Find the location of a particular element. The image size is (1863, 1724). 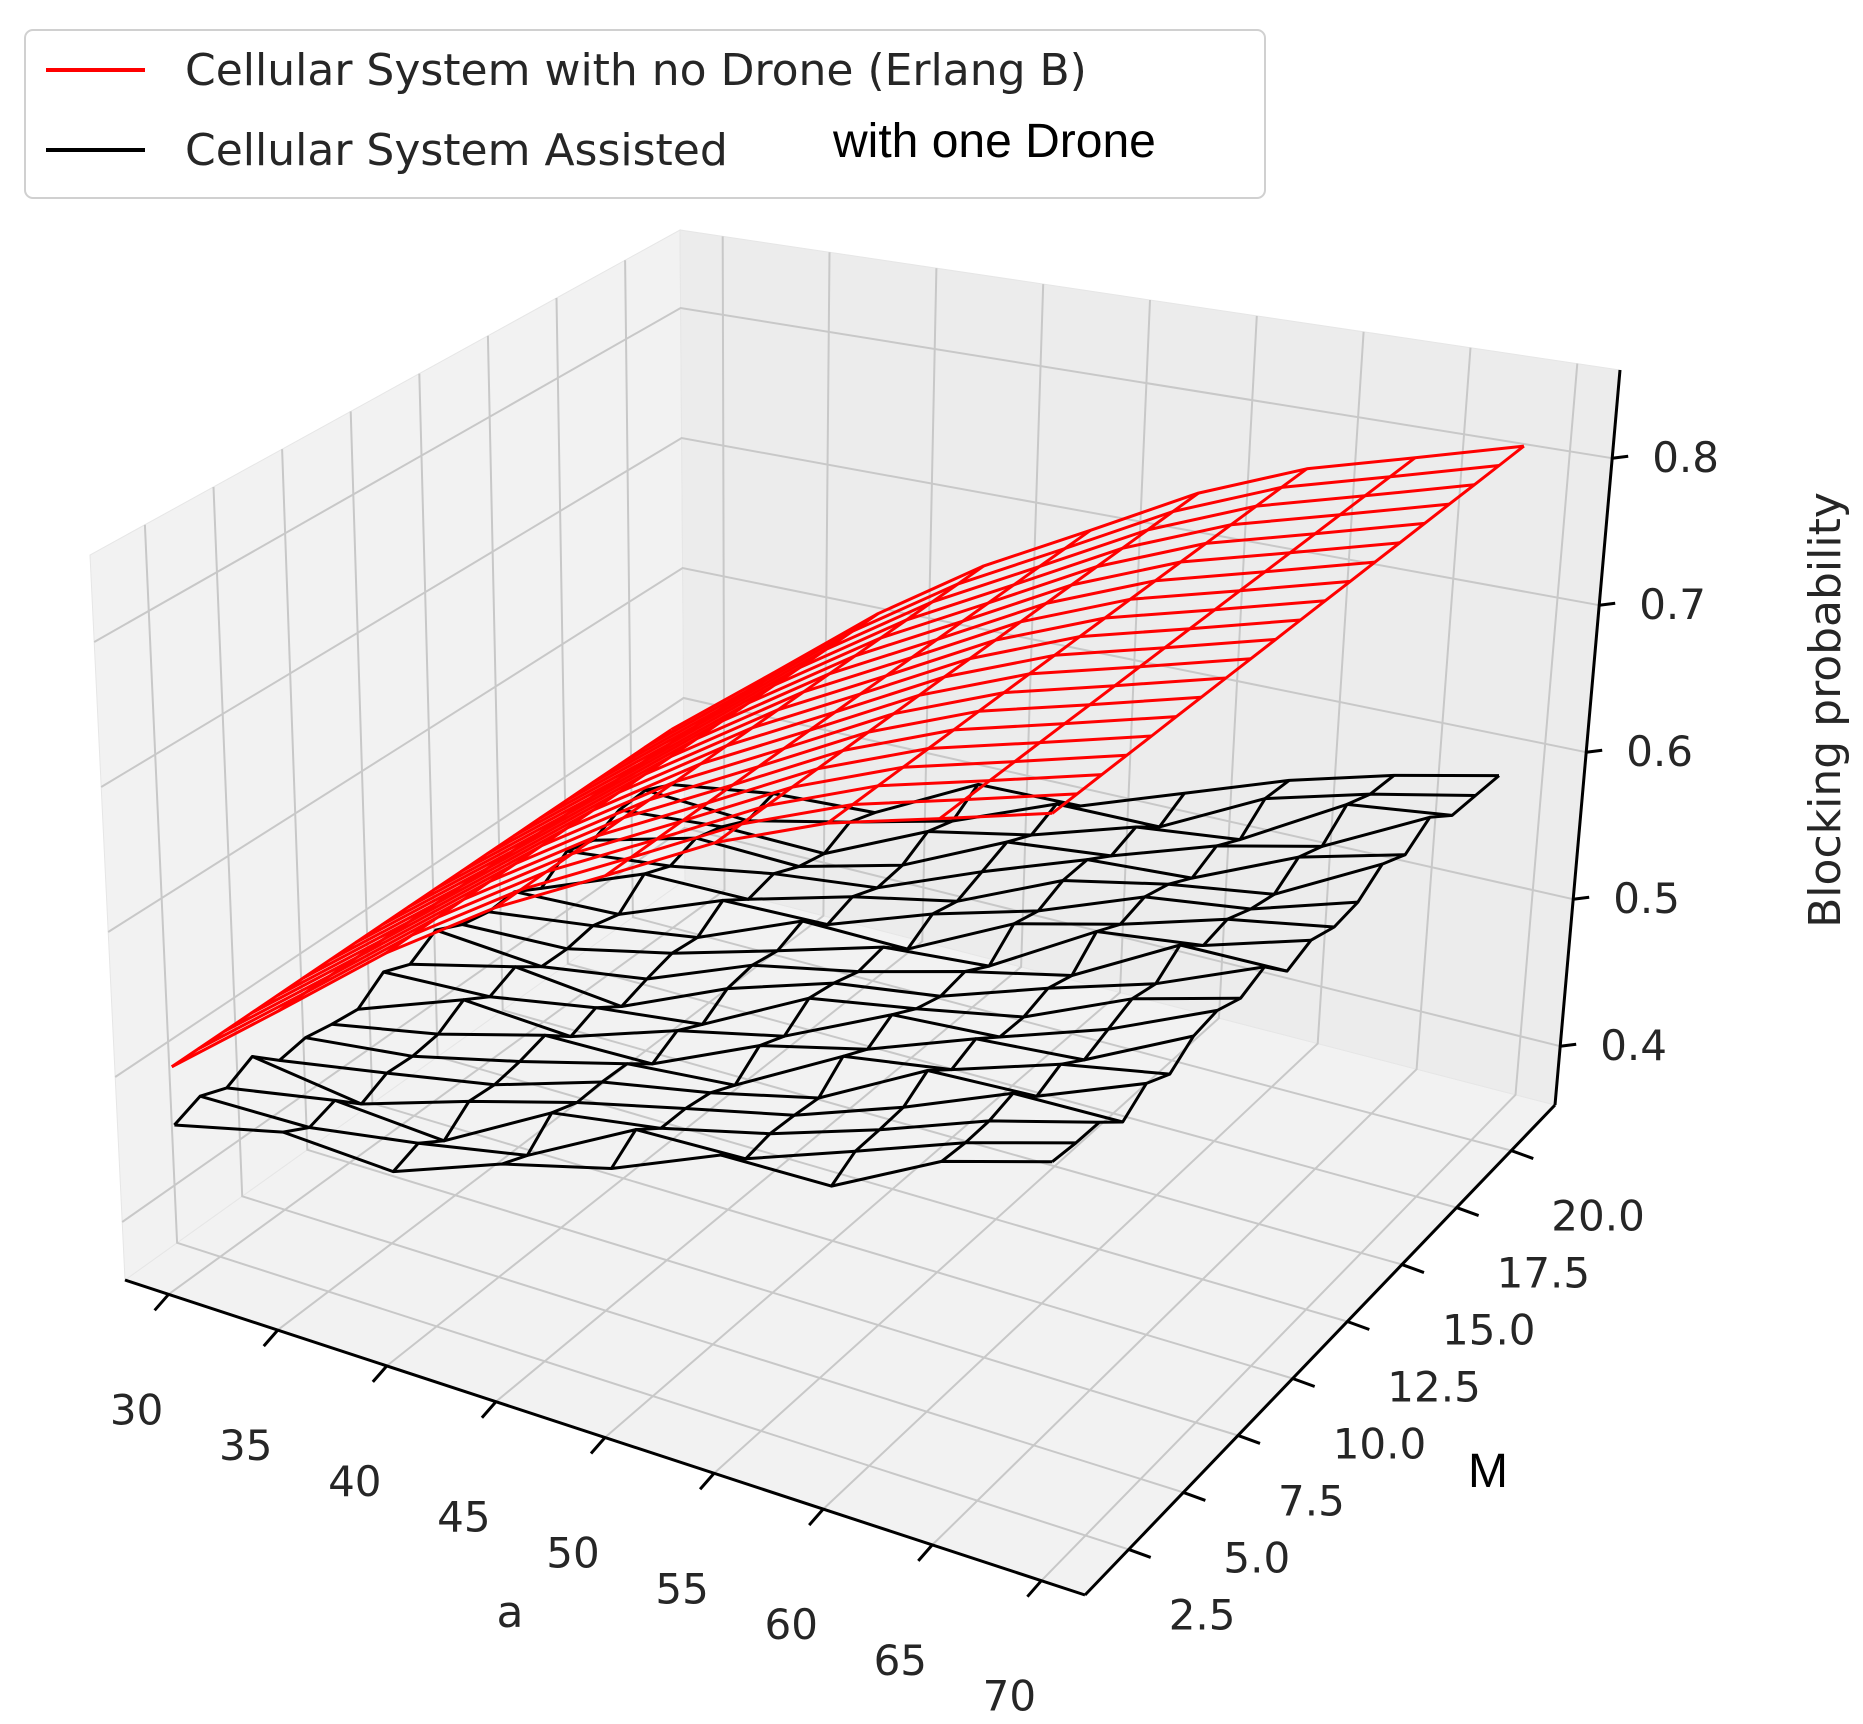

z-tick-label: 0.8 is located at coordinates (1685, 457).